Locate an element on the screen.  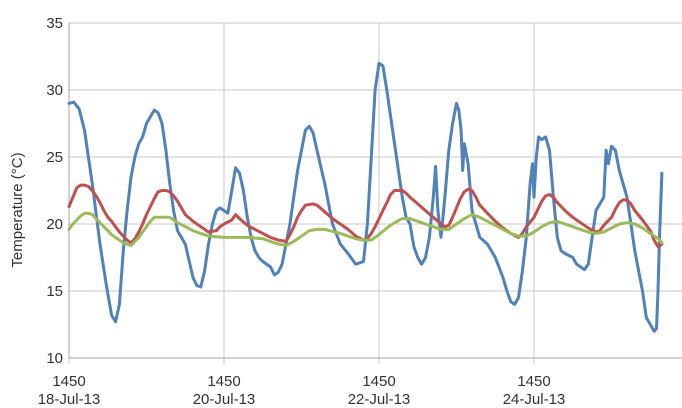
y-tick-label: 25 is located at coordinates (54, 157).